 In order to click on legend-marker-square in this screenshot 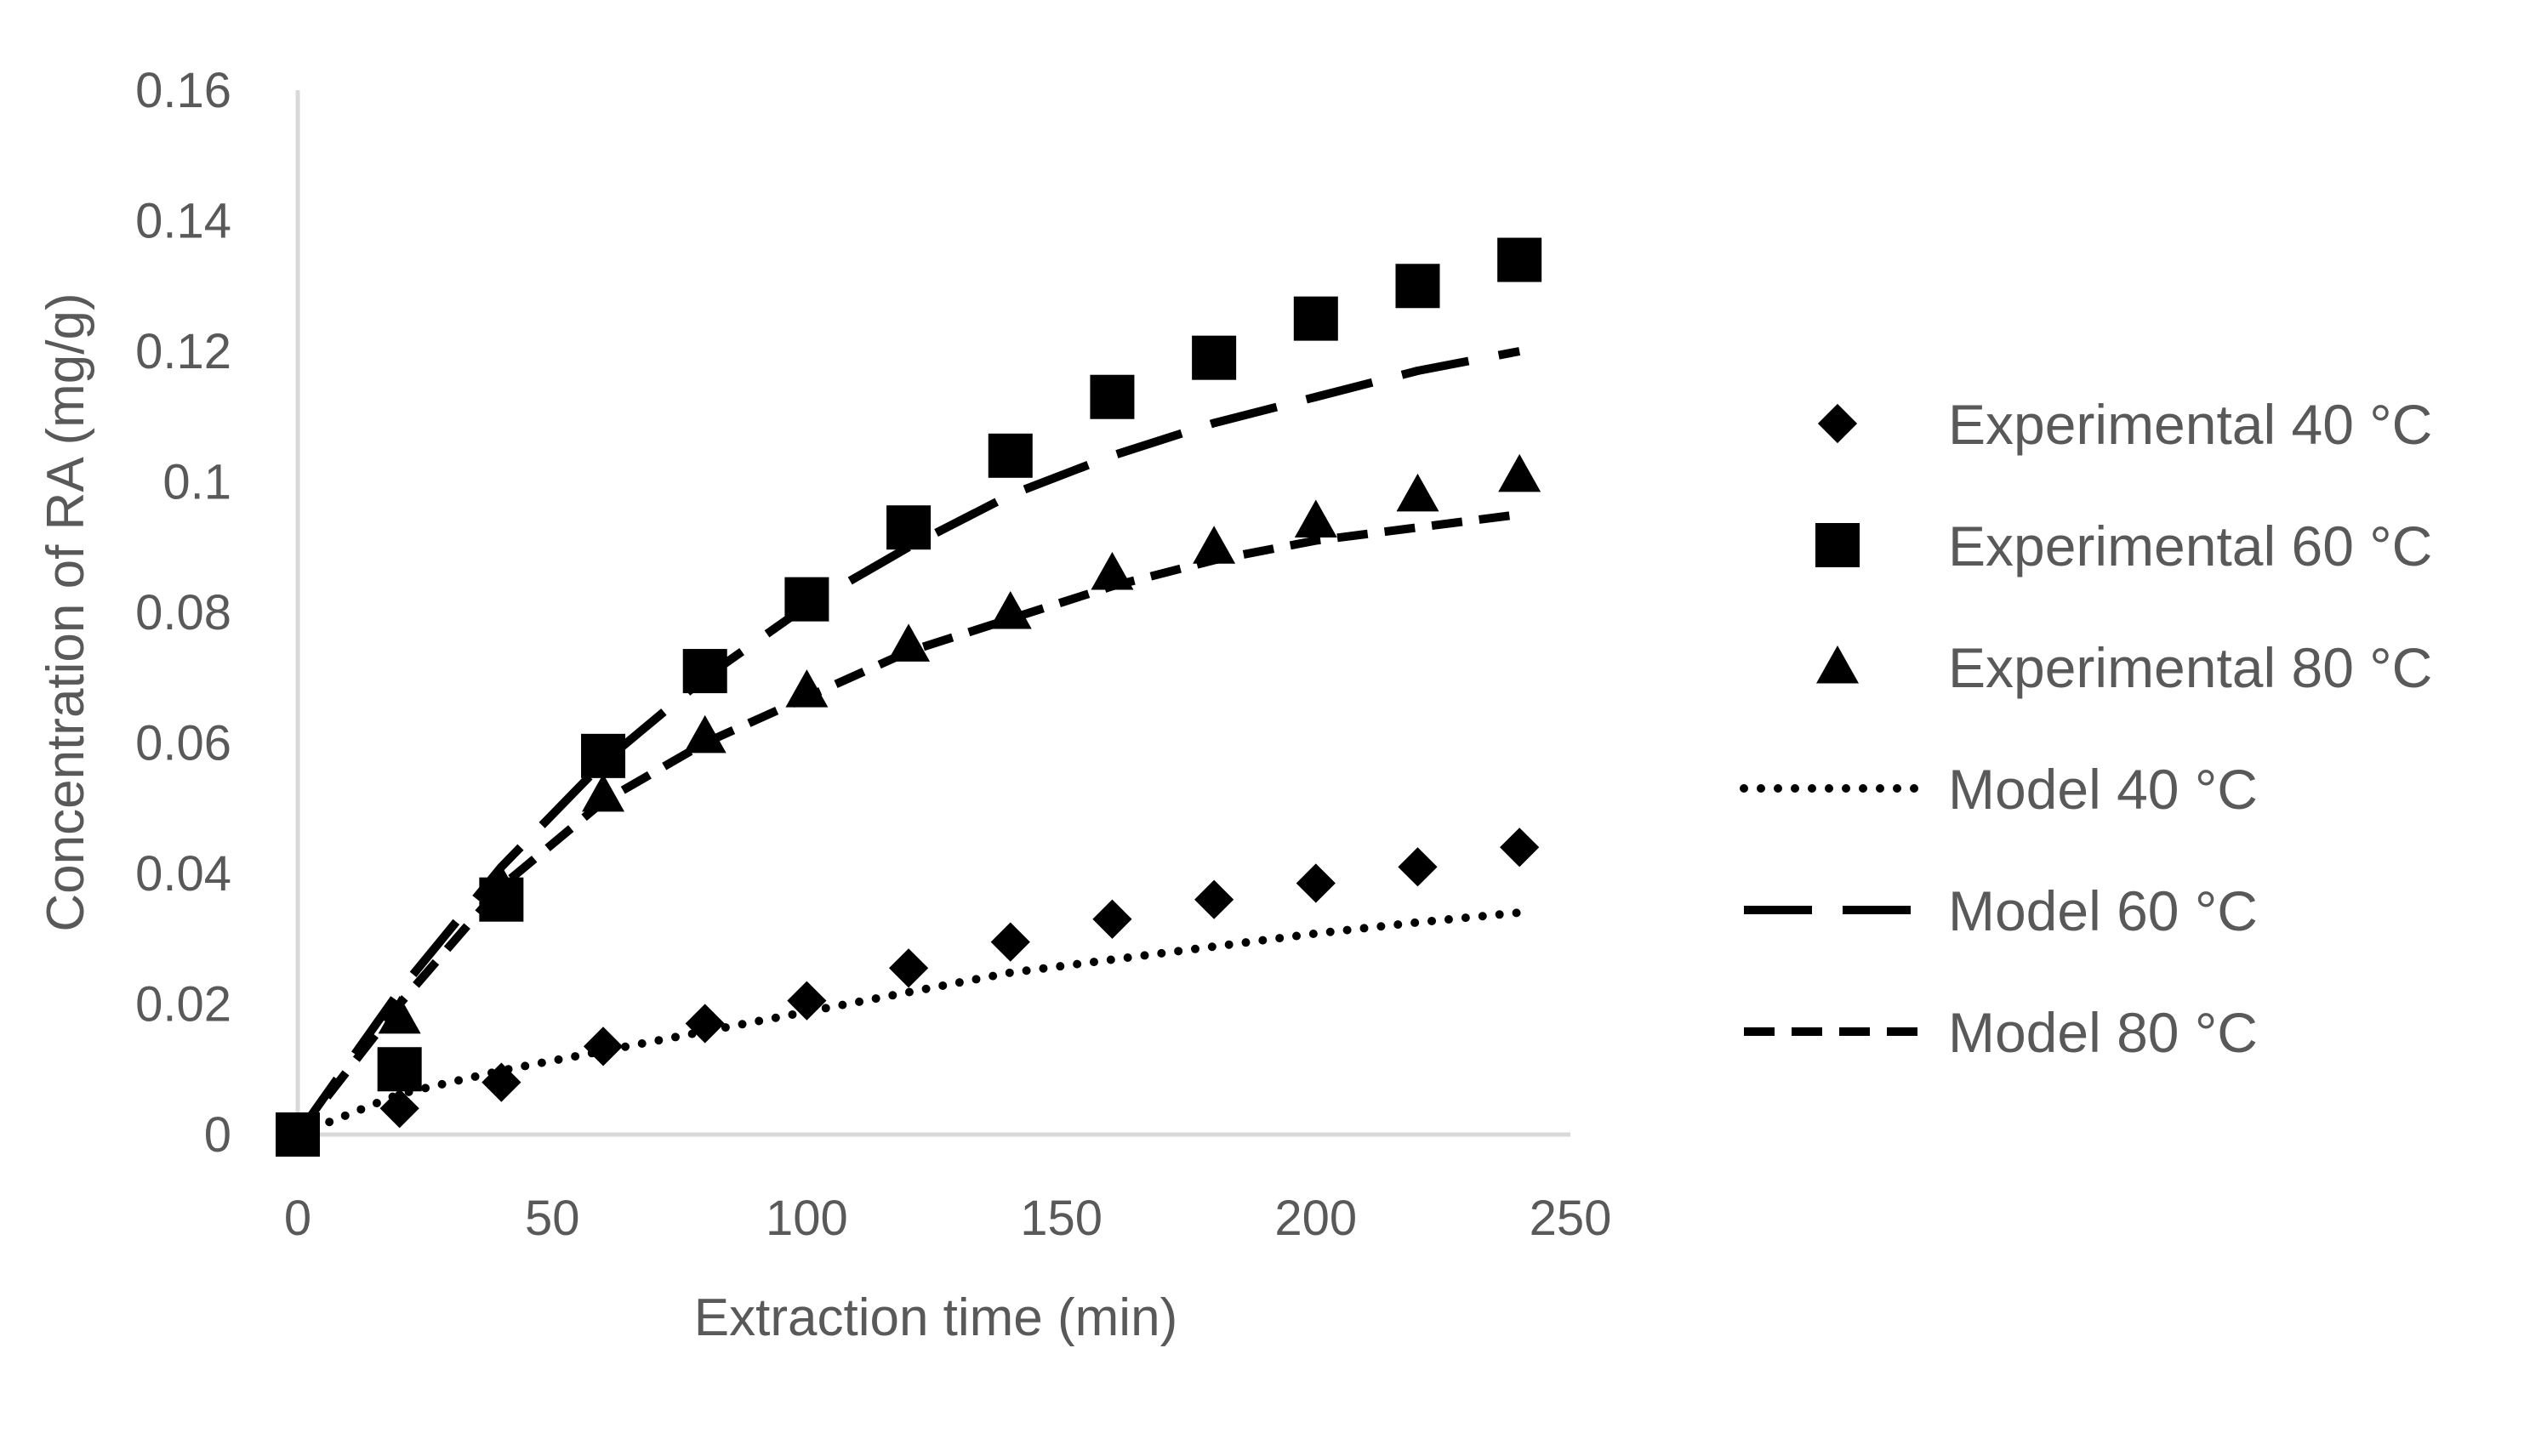, I will do `click(1837, 545)`.